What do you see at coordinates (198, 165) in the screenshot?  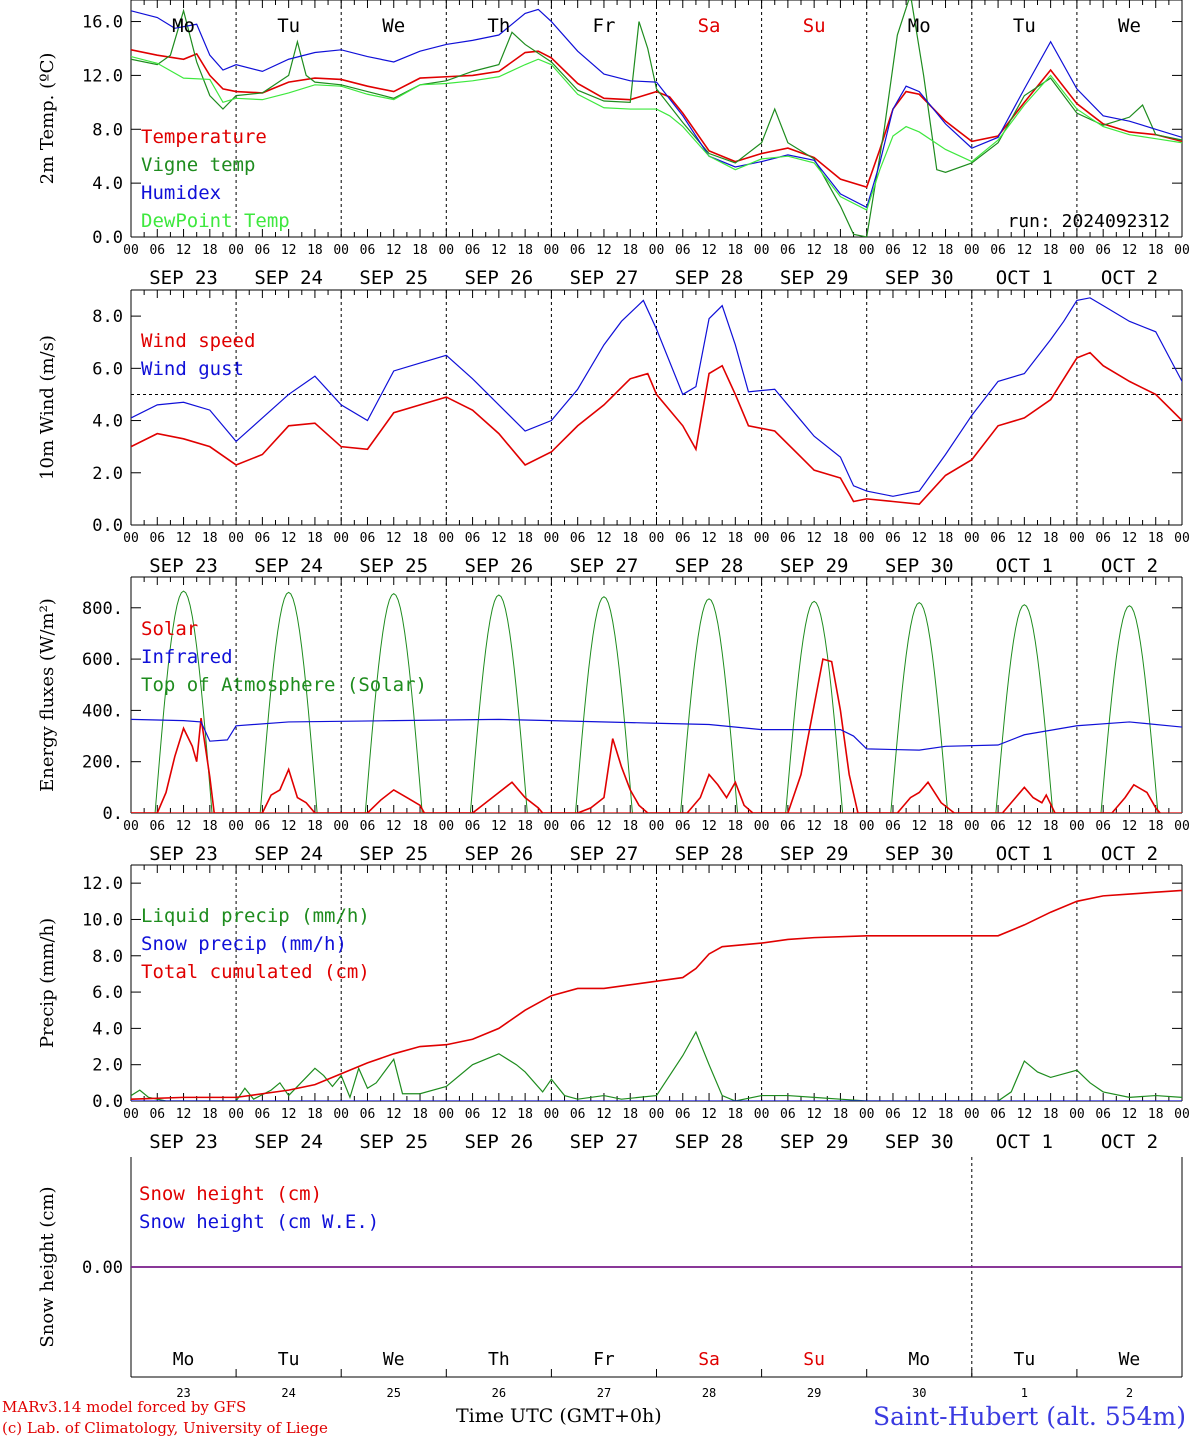 I see `legend-entry: Vigne temp` at bounding box center [198, 165].